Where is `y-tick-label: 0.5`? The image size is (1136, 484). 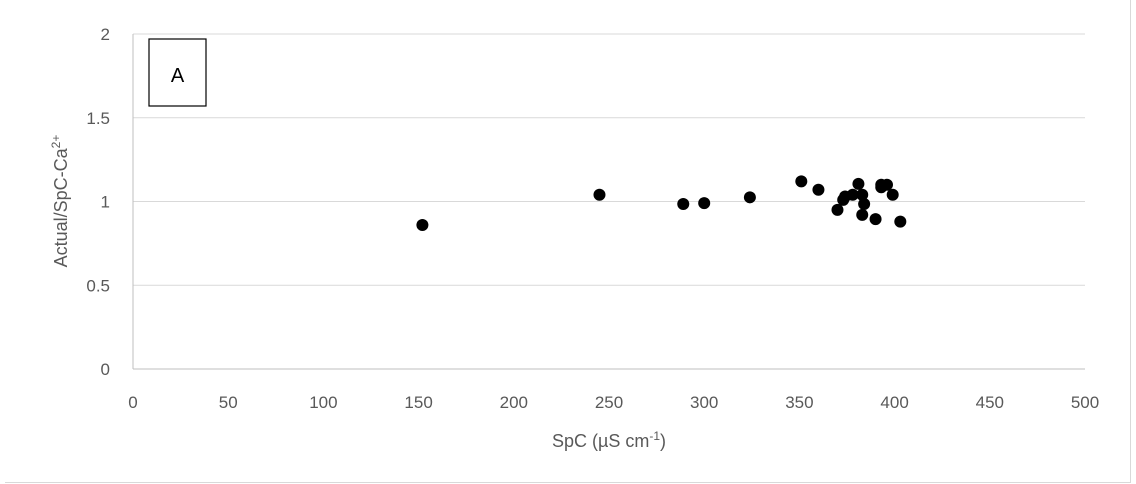 y-tick-label: 0.5 is located at coordinates (98, 285).